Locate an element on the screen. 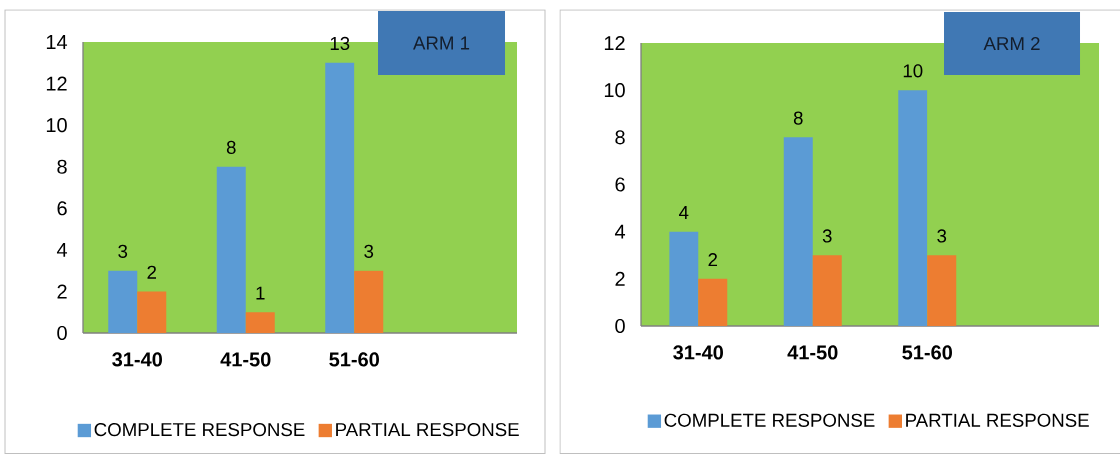  y-tick-label: 14 is located at coordinates (57, 42).